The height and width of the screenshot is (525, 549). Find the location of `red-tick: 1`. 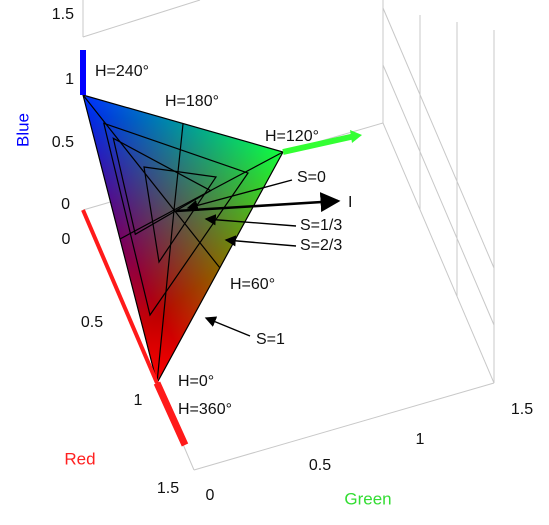

red-tick: 1 is located at coordinates (138, 400).